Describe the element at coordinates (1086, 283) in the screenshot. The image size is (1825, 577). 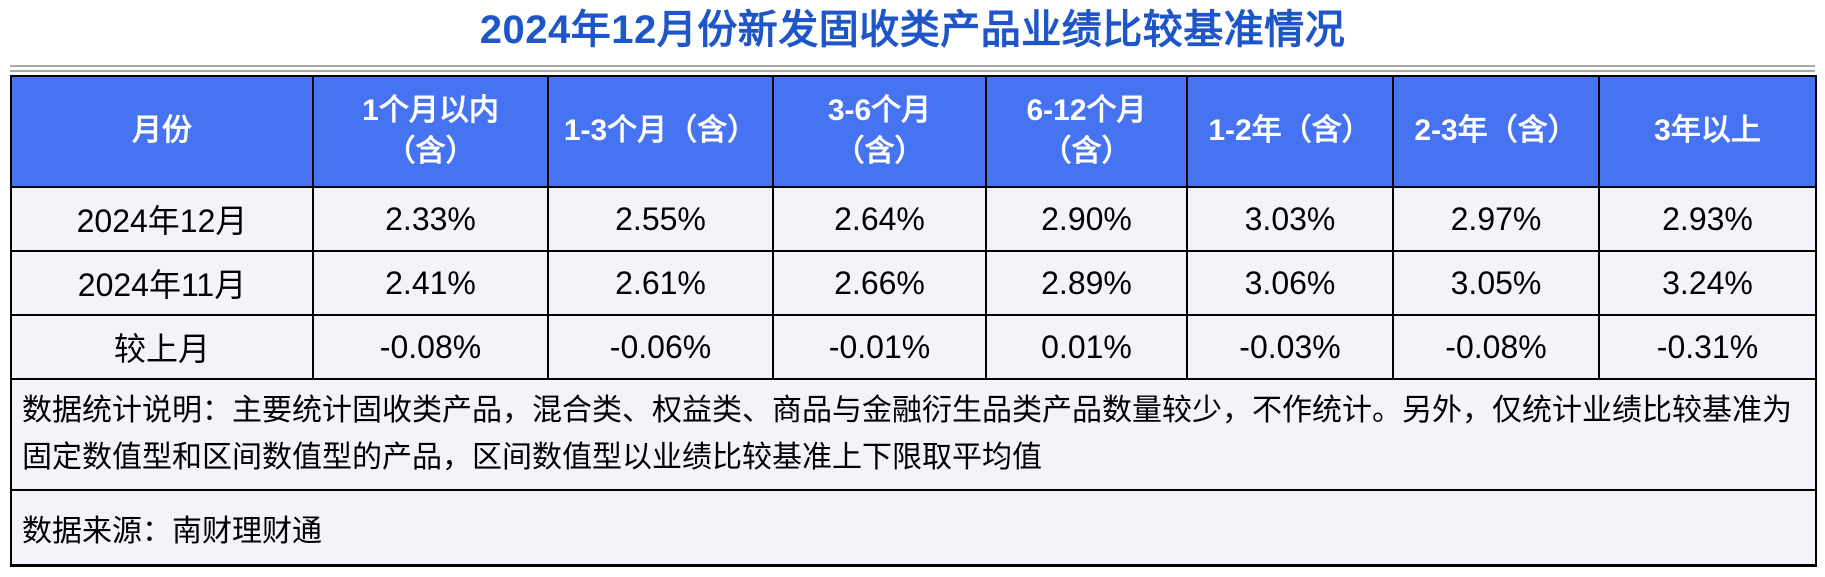
I see `data-cell: 2.89%` at that location.